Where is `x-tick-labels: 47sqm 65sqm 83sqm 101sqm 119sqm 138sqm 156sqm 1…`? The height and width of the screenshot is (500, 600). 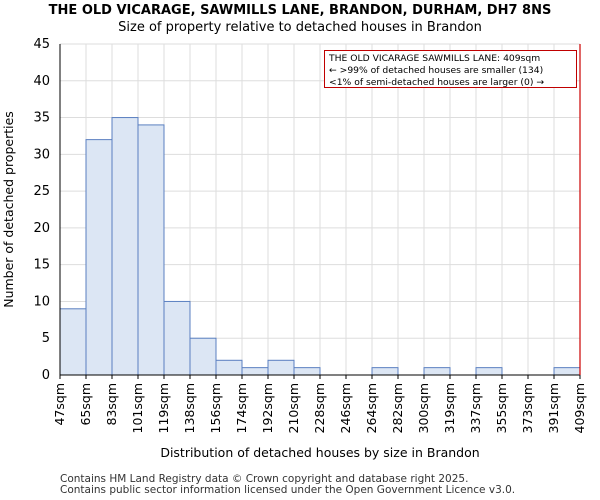 x-tick-labels: 47sqm 65sqm 83sqm 101sqm 119sqm 138sqm 156sqm 1… is located at coordinates (319, 408).